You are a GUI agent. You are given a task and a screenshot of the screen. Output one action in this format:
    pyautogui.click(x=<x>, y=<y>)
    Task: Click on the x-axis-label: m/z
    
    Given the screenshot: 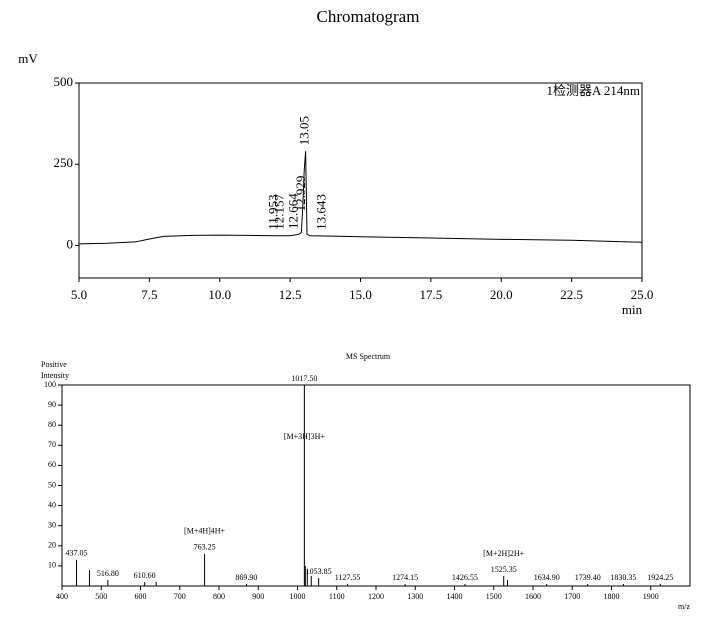 What is the action you would take?
    pyautogui.click(x=684, y=606)
    